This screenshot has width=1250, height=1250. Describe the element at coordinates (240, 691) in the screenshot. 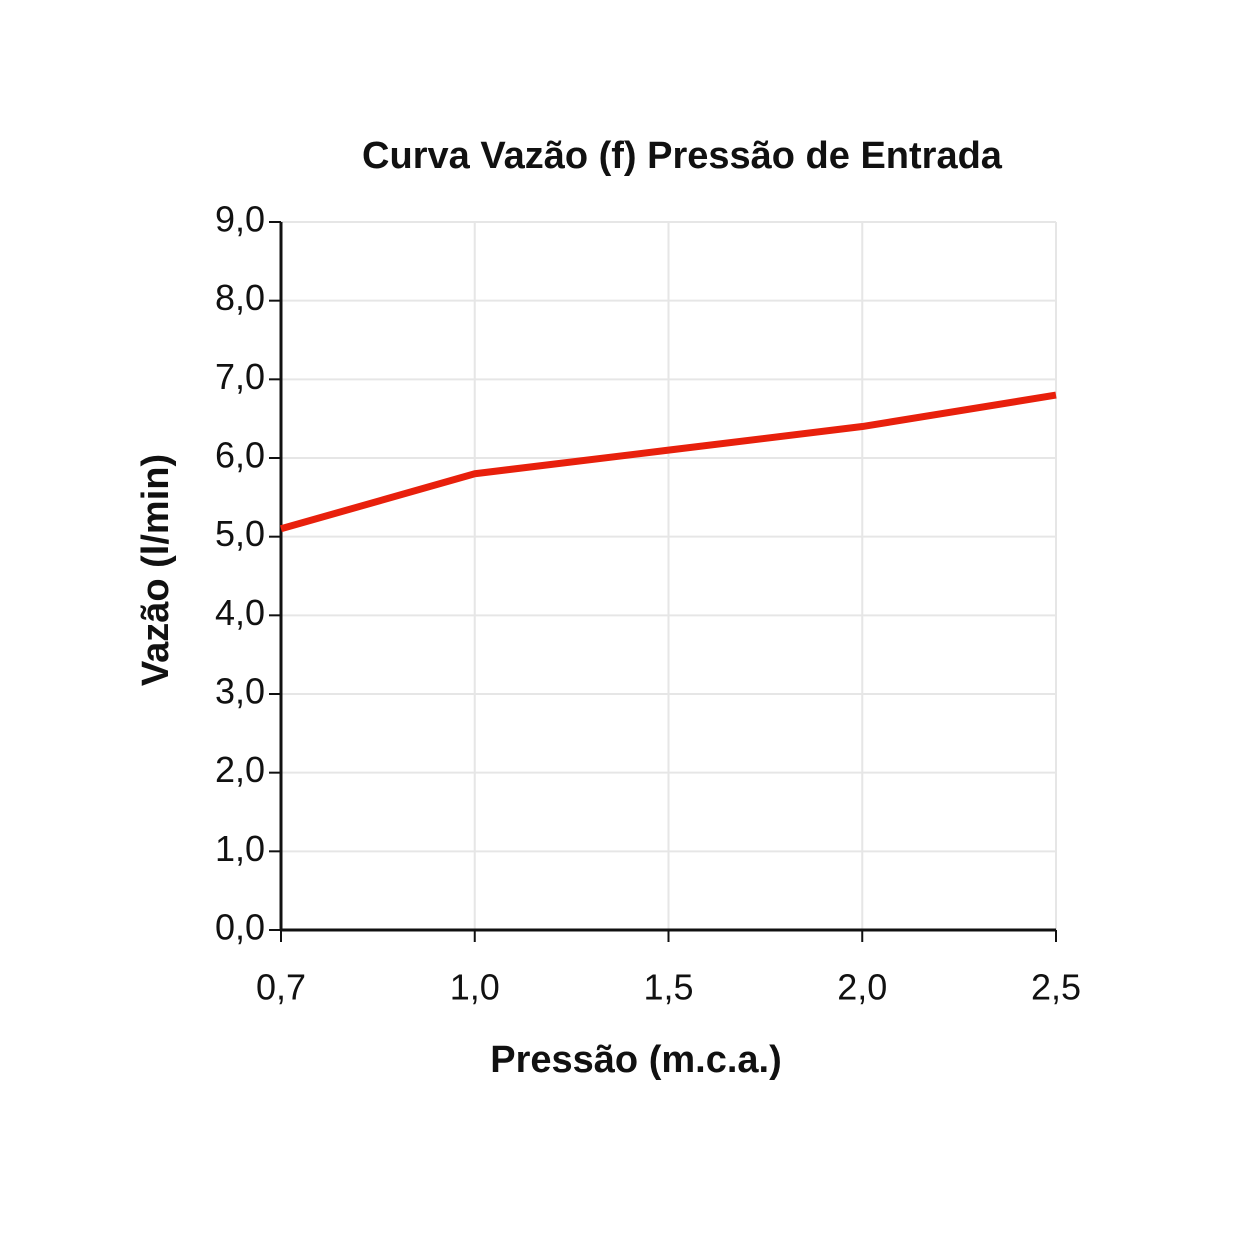

I see `y-tick-label: 3,0` at that location.